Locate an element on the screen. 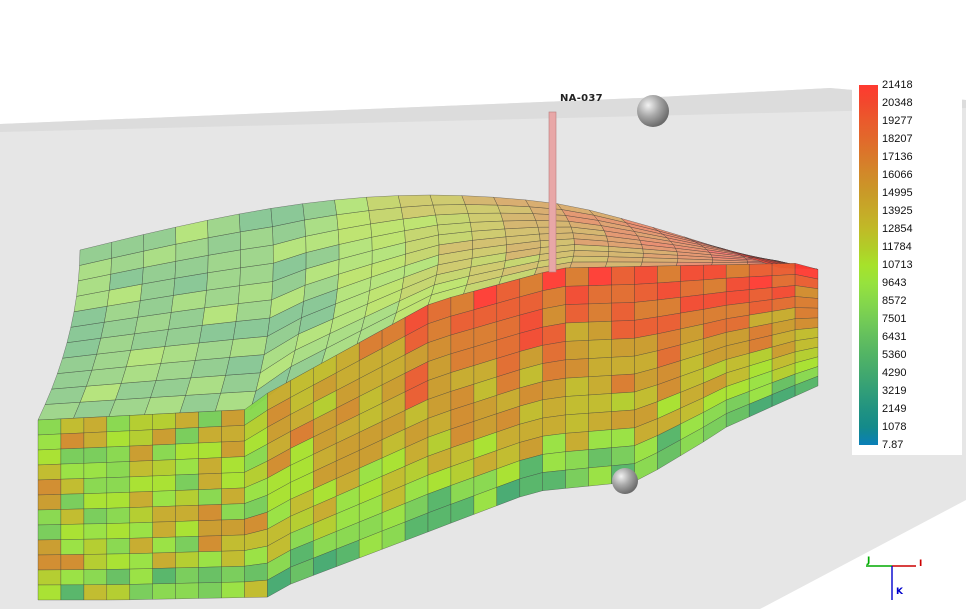 This screenshot has width=966, height=609. legend-label: 7.87 is located at coordinates (893, 445).